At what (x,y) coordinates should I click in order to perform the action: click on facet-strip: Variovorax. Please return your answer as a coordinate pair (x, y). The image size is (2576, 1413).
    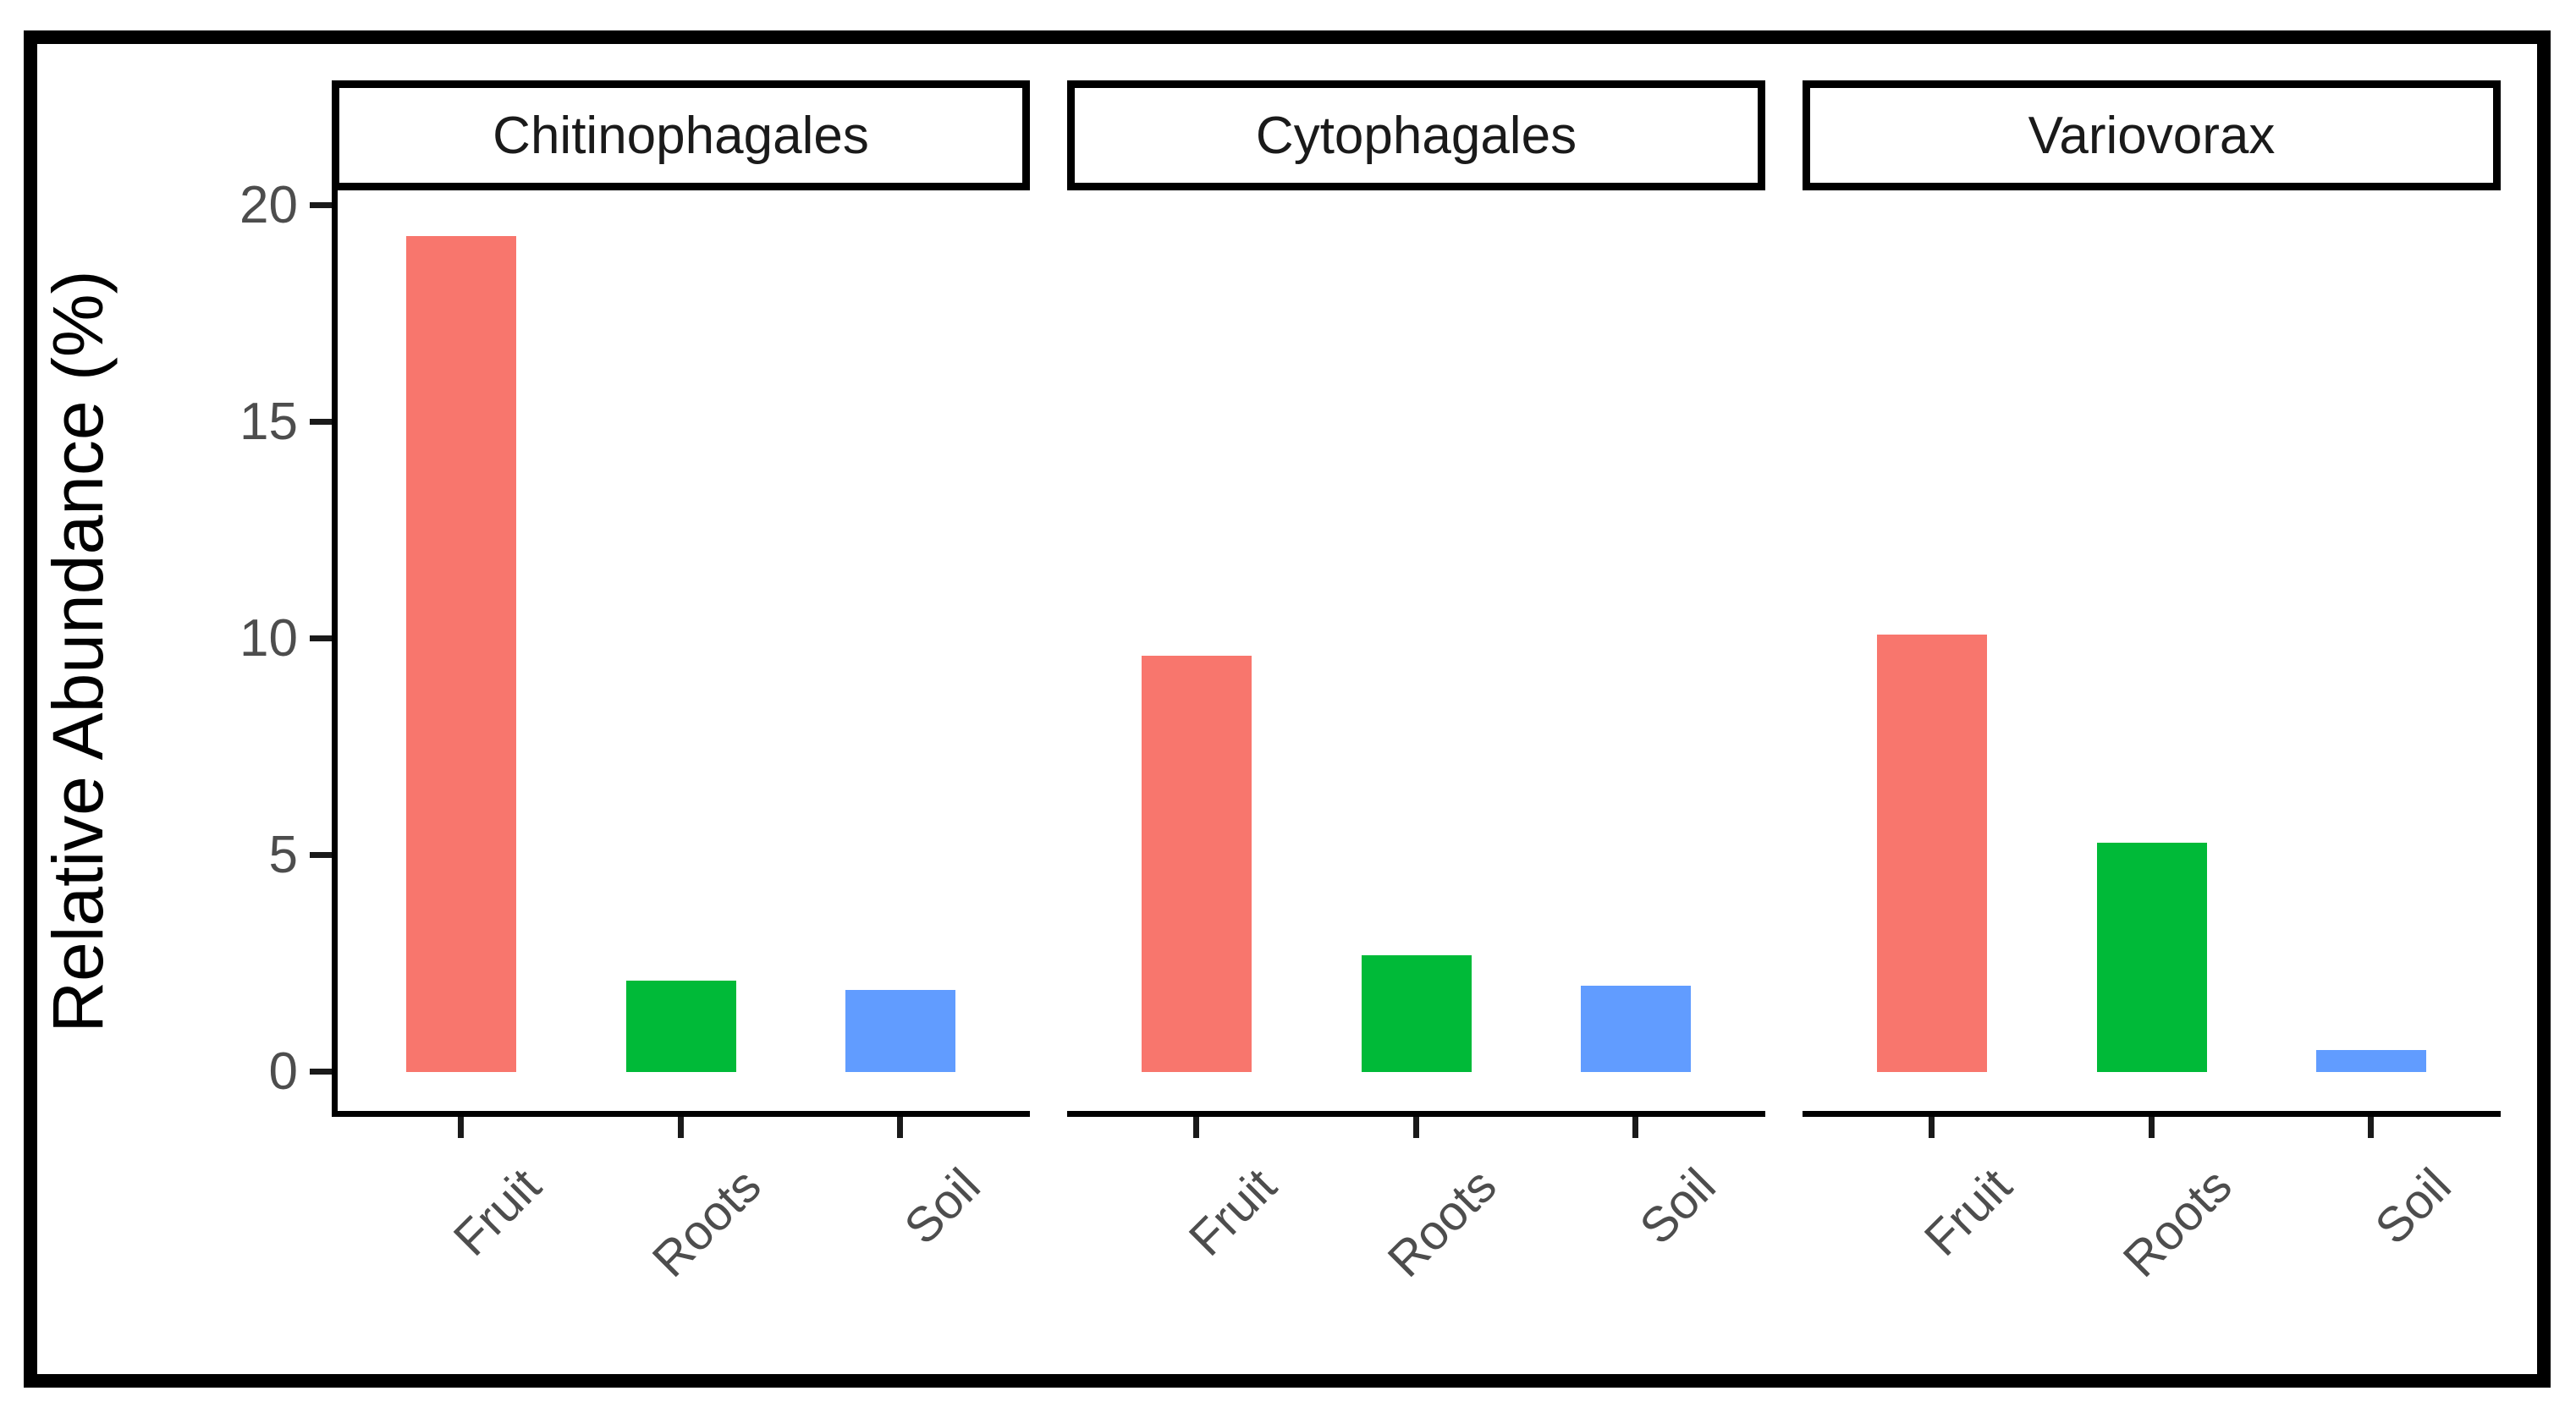
    Looking at the image, I should click on (2152, 135).